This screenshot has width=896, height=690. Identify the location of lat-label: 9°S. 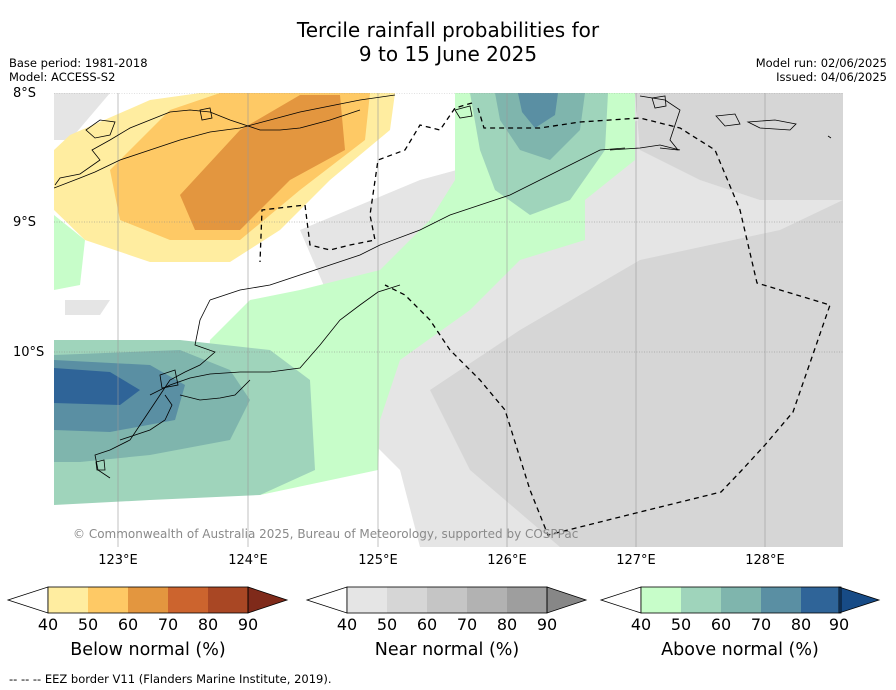
(25, 222).